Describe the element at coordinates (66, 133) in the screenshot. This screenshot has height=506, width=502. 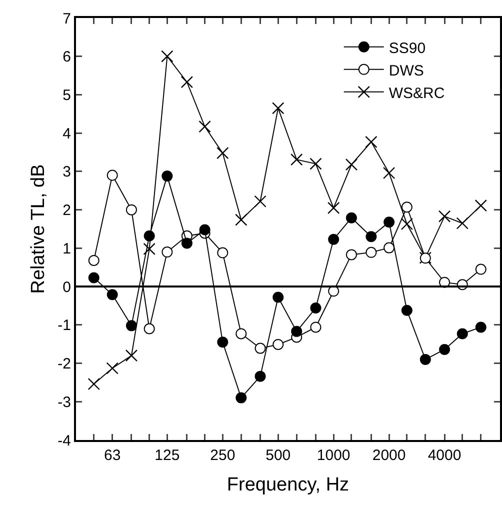
I see `y-tick-label: 4` at that location.